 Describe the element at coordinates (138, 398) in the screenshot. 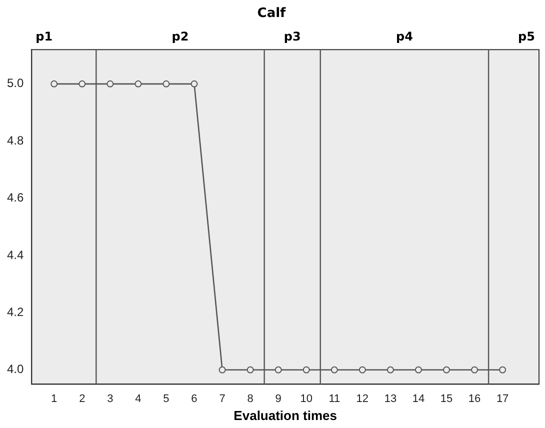

I see `x-tick-label: 4` at that location.